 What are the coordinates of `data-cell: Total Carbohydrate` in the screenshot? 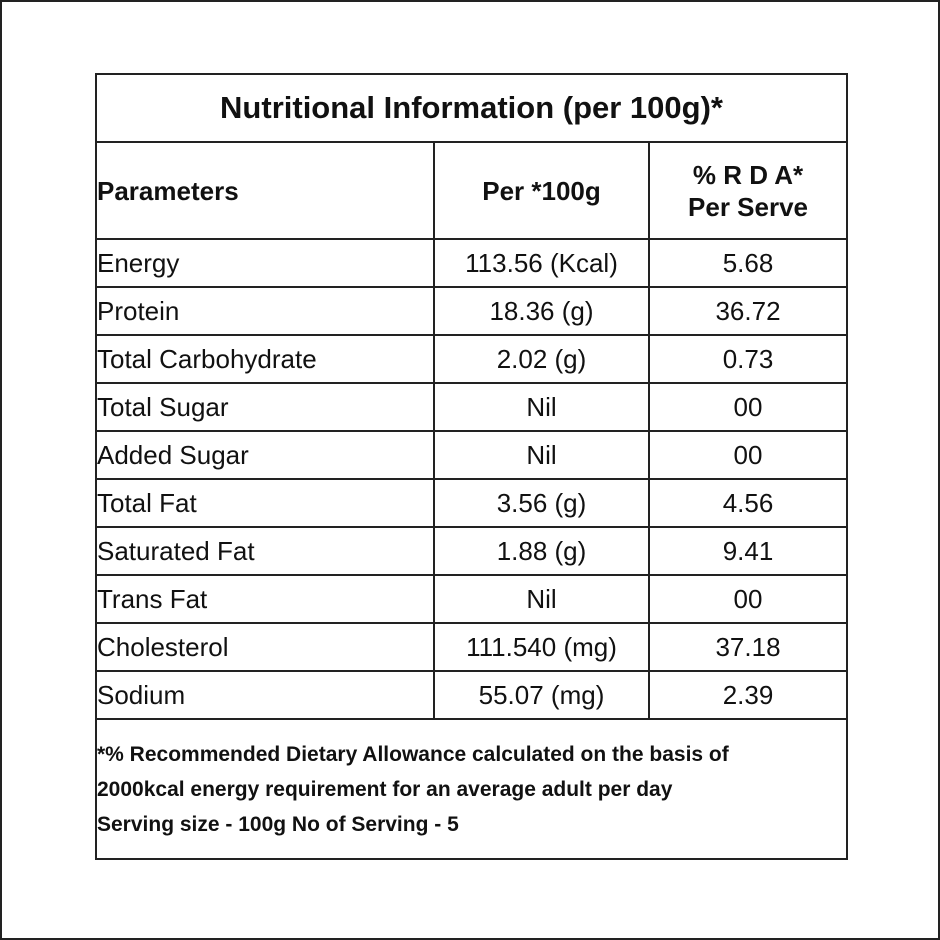 It's located at (265, 359).